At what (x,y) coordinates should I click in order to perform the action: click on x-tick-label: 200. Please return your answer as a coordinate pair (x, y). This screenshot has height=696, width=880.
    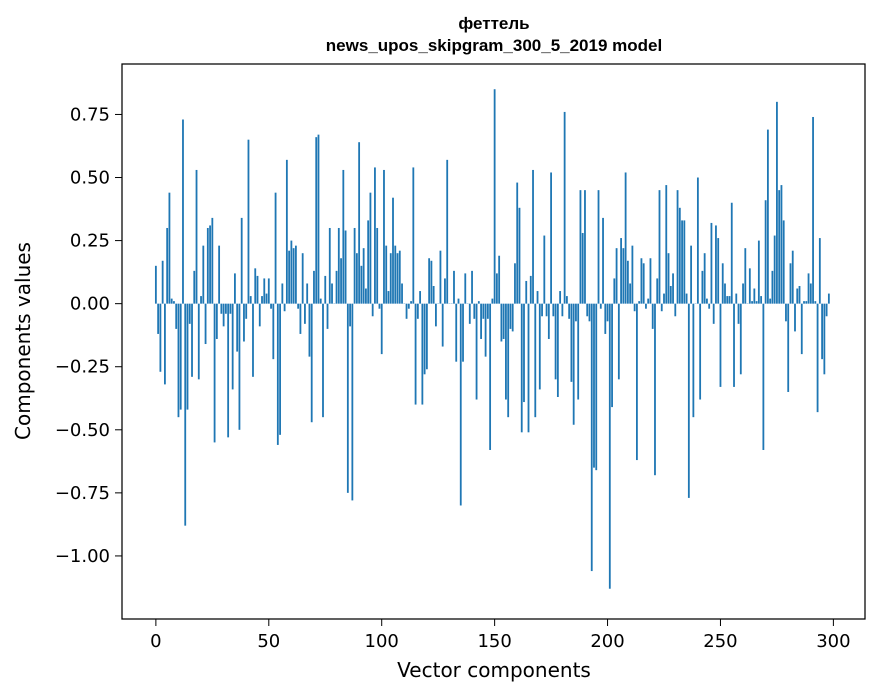
    Looking at the image, I should click on (607, 641).